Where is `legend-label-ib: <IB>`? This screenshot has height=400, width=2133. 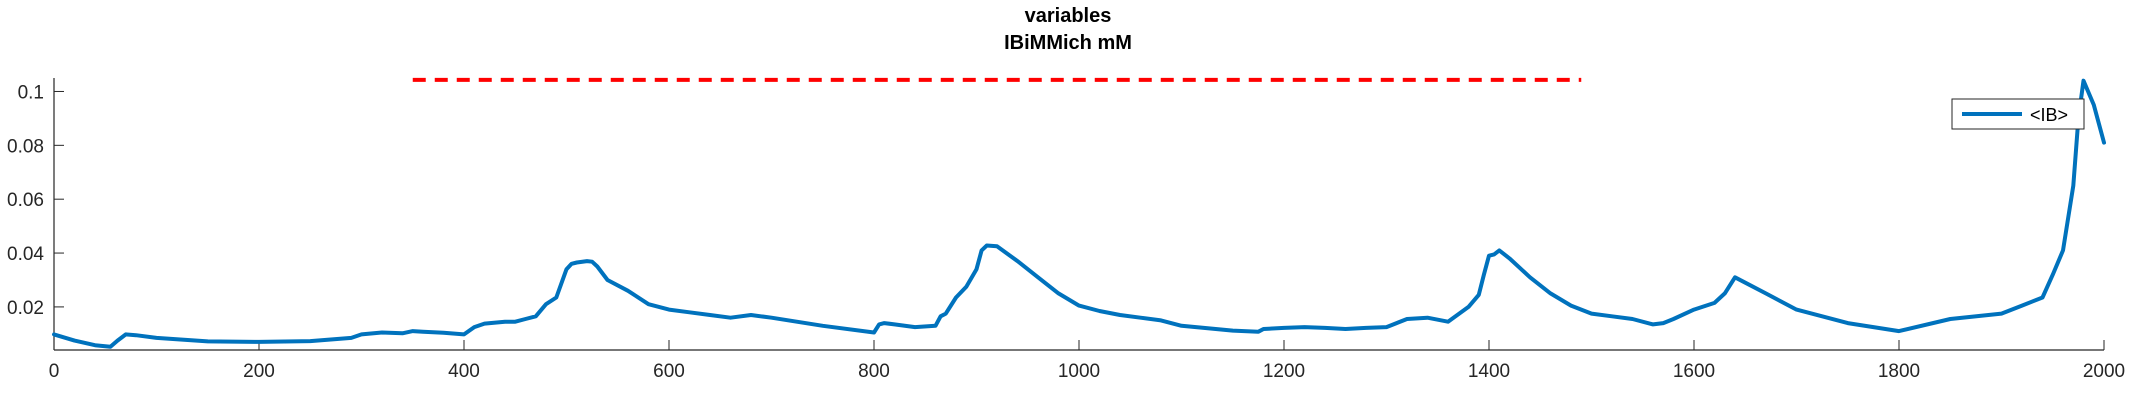 legend-label-ib: <IB> is located at coordinates (2049, 115).